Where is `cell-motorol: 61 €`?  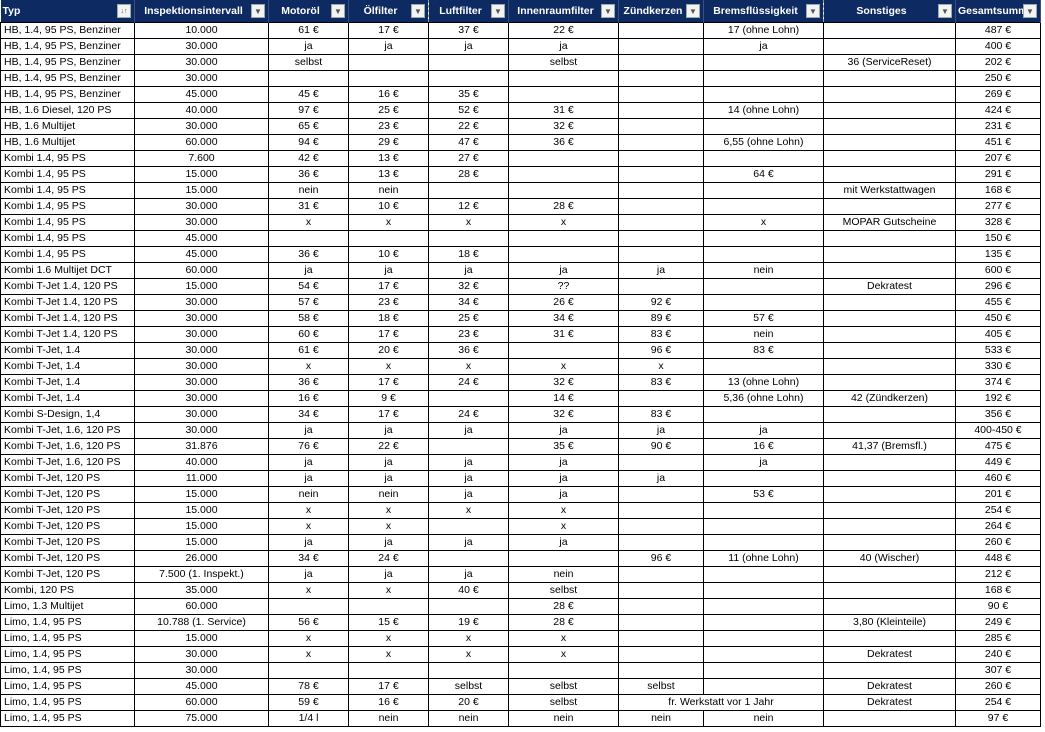
cell-motorol: 61 € is located at coordinates (308, 30).